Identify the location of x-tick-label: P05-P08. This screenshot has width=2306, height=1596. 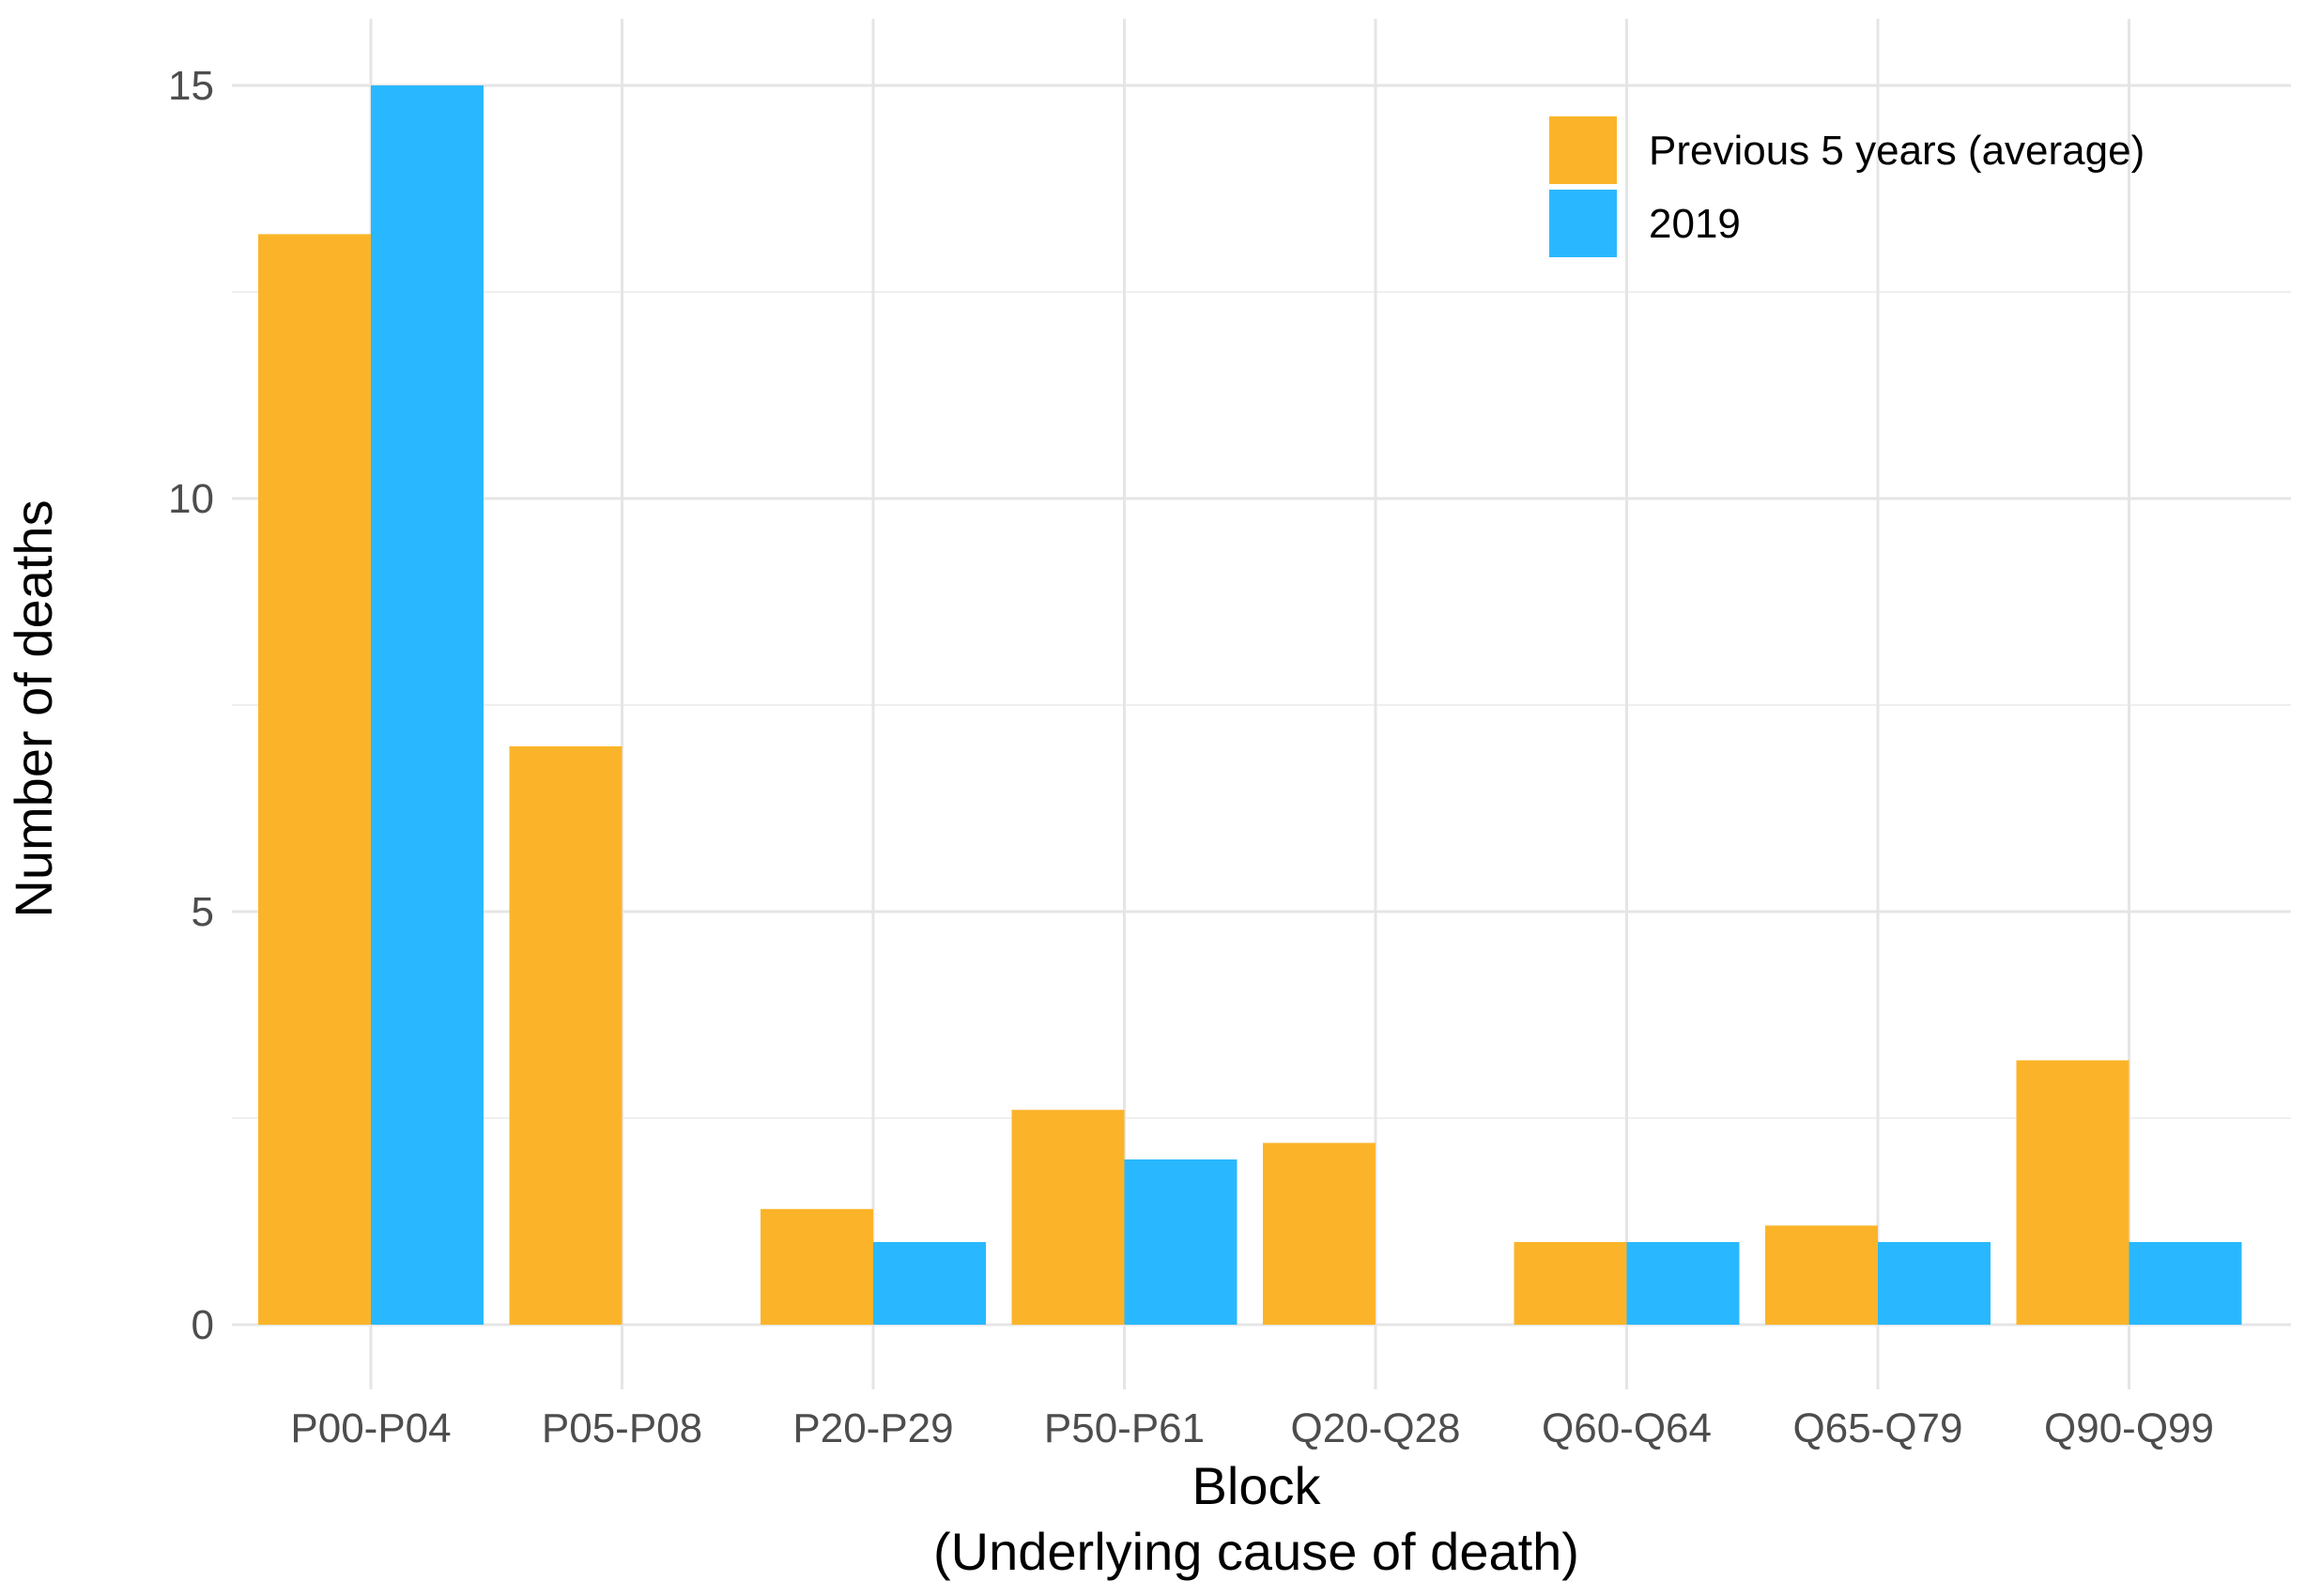
(622, 1428).